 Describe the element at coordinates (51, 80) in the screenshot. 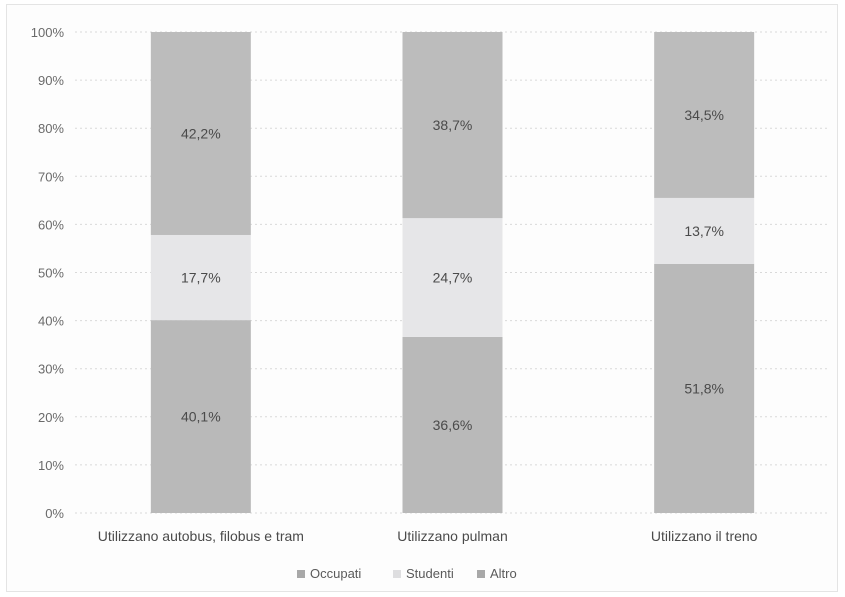

I see `y-tick-label: 90%` at that location.